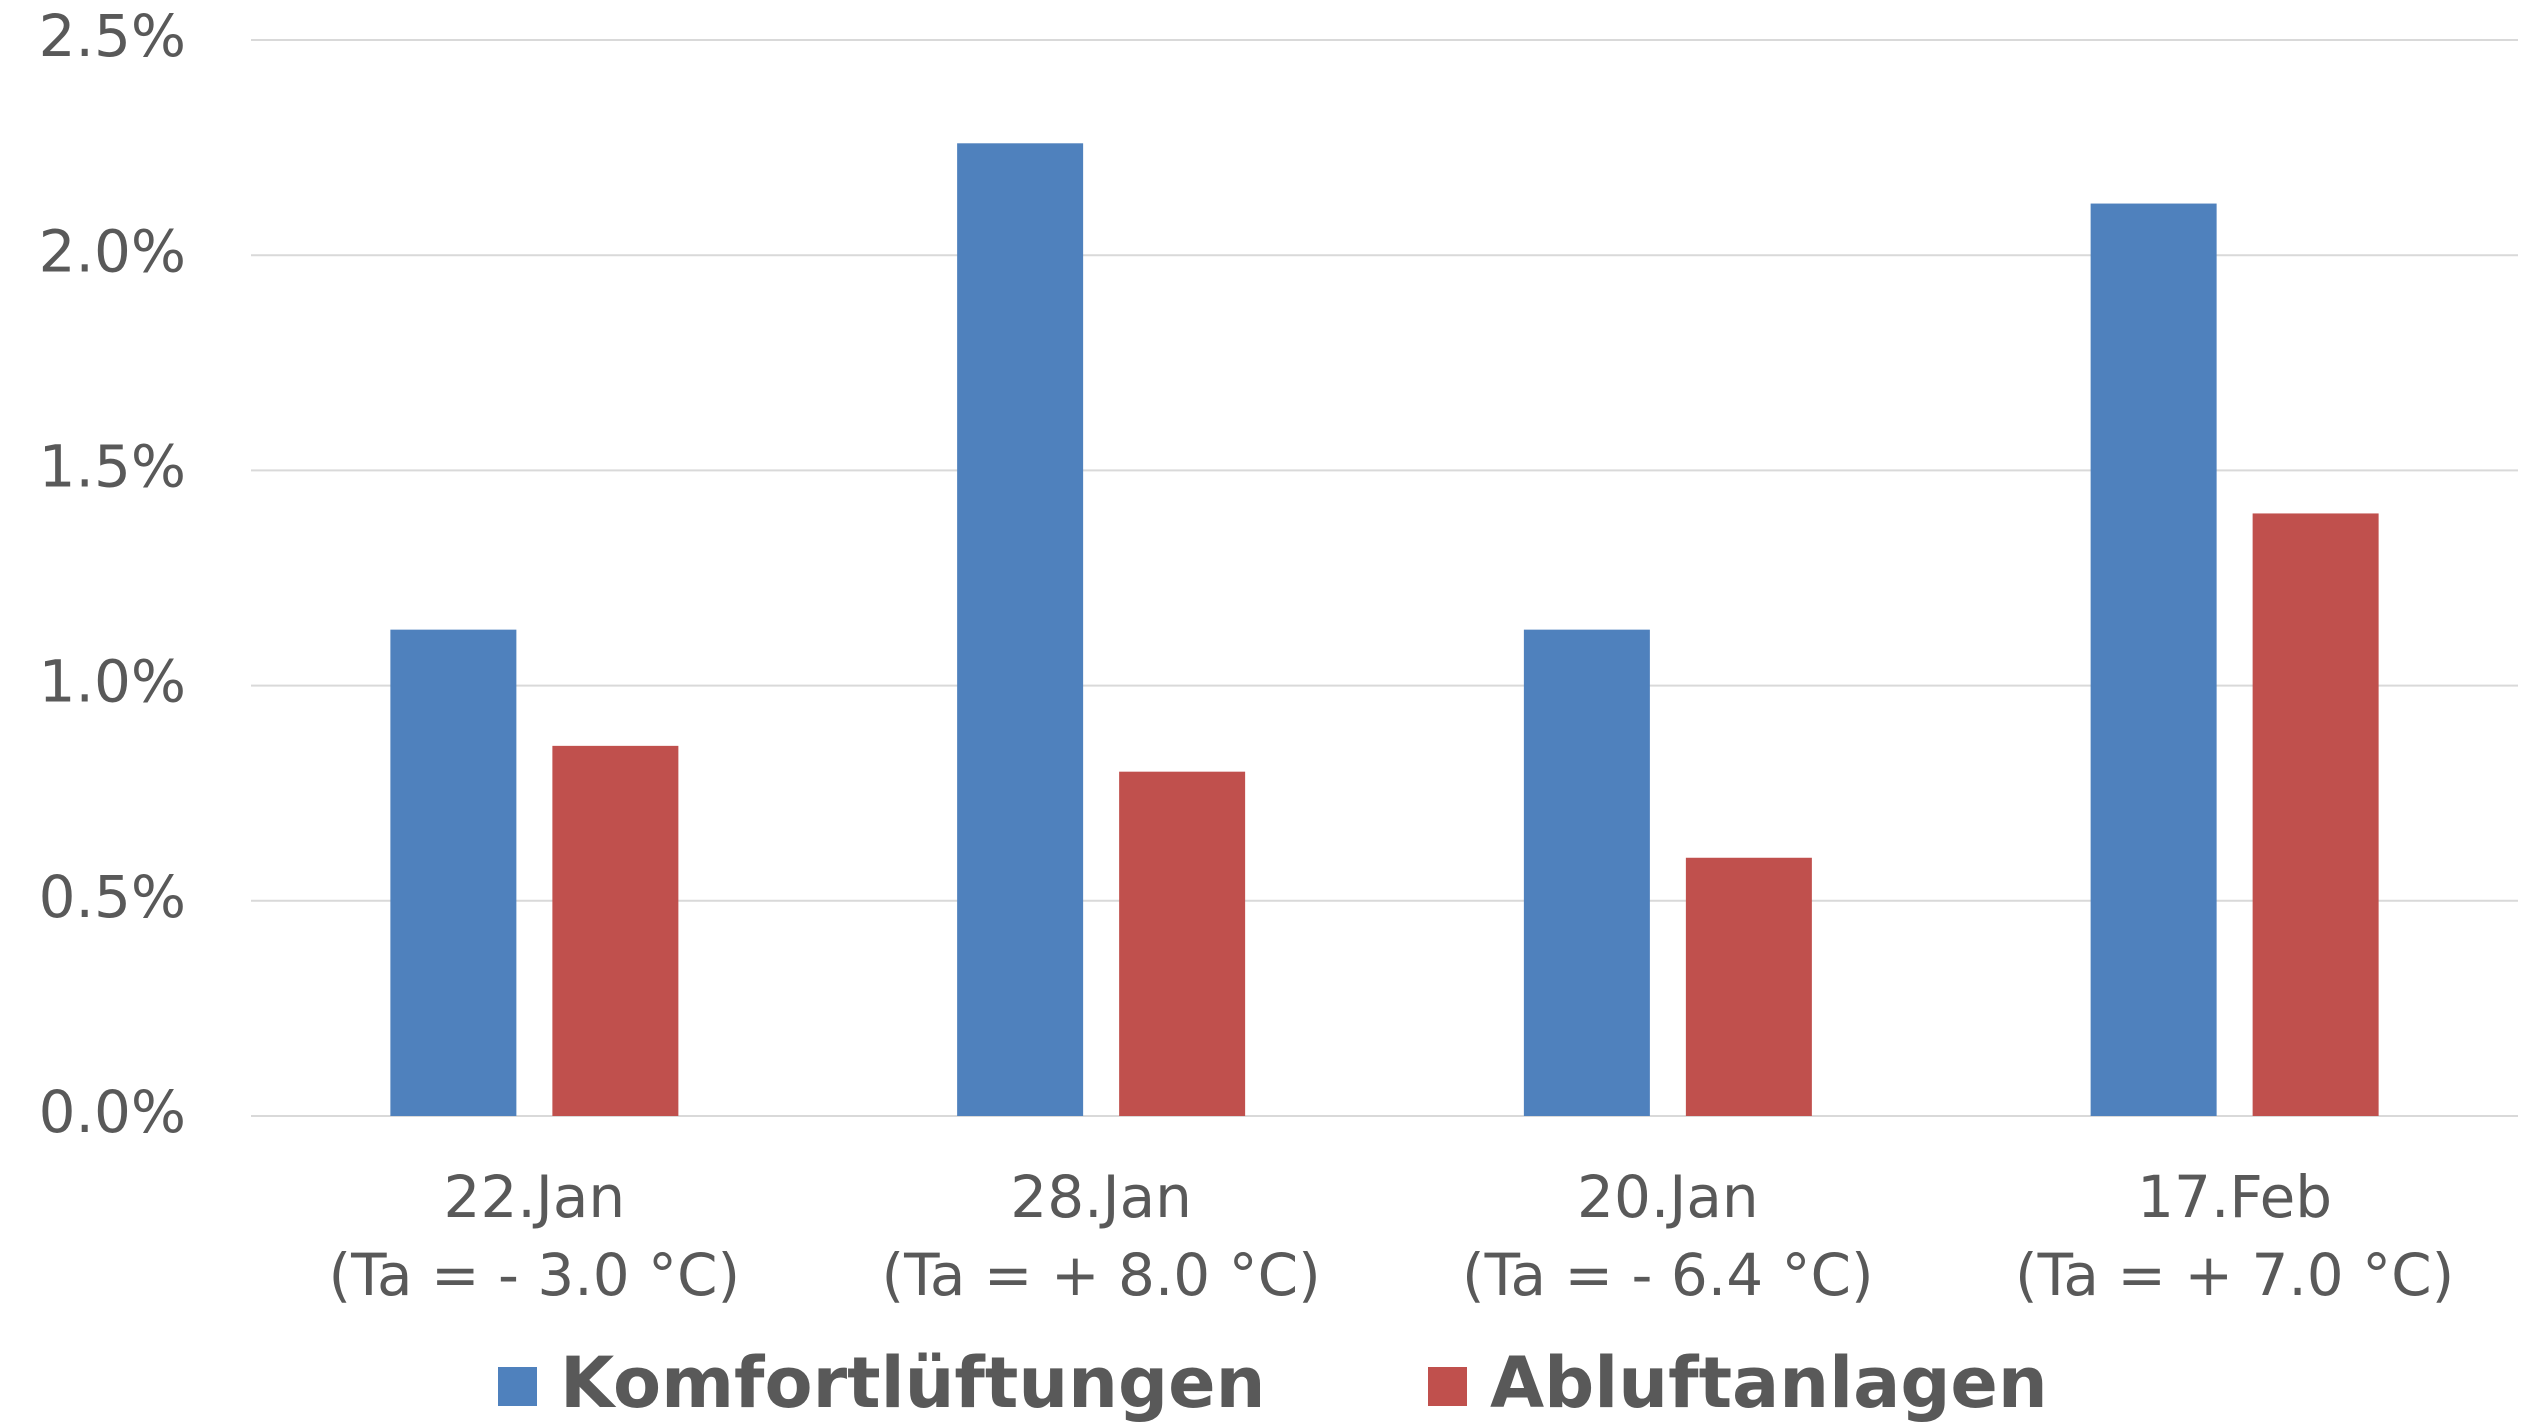 This screenshot has width=2536, height=1427. I want to click on x-tick-label: (Ta = + 7.0 °C), so click(2234, 1275).